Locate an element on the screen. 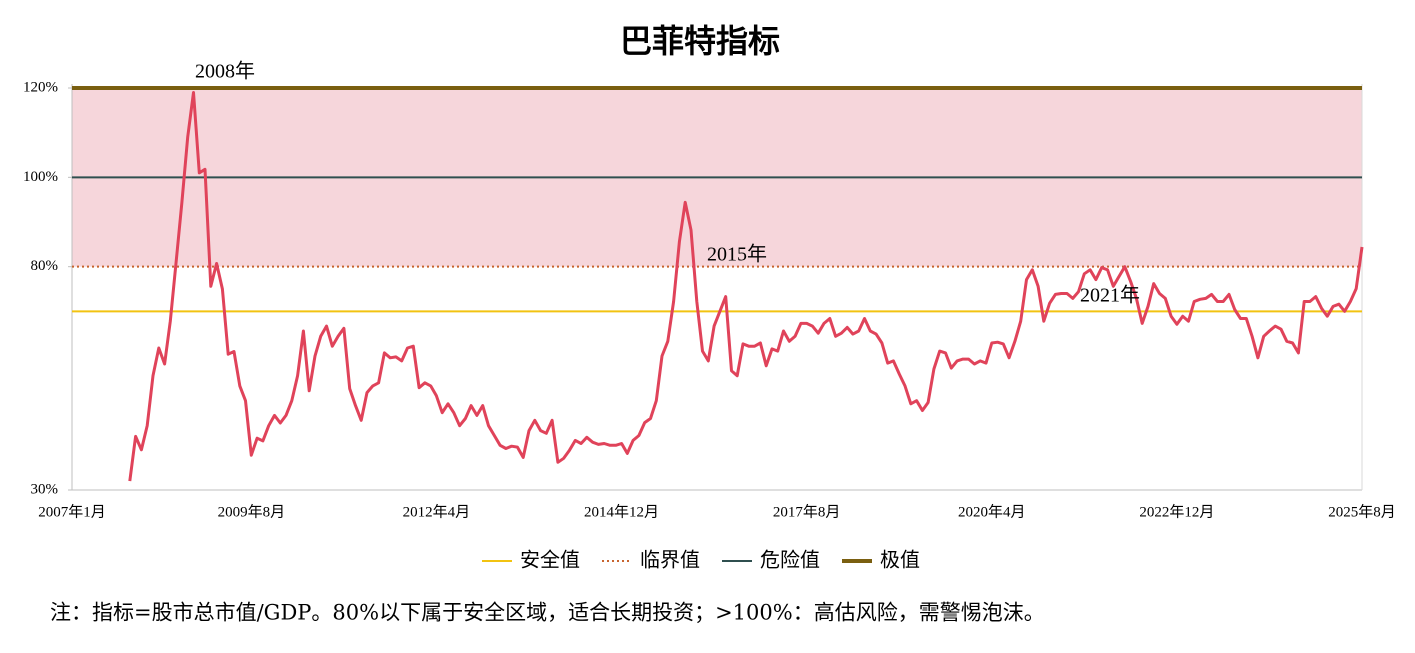 The height and width of the screenshot is (653, 1415). x-tick-label: 2014年12月 is located at coordinates (621, 511).